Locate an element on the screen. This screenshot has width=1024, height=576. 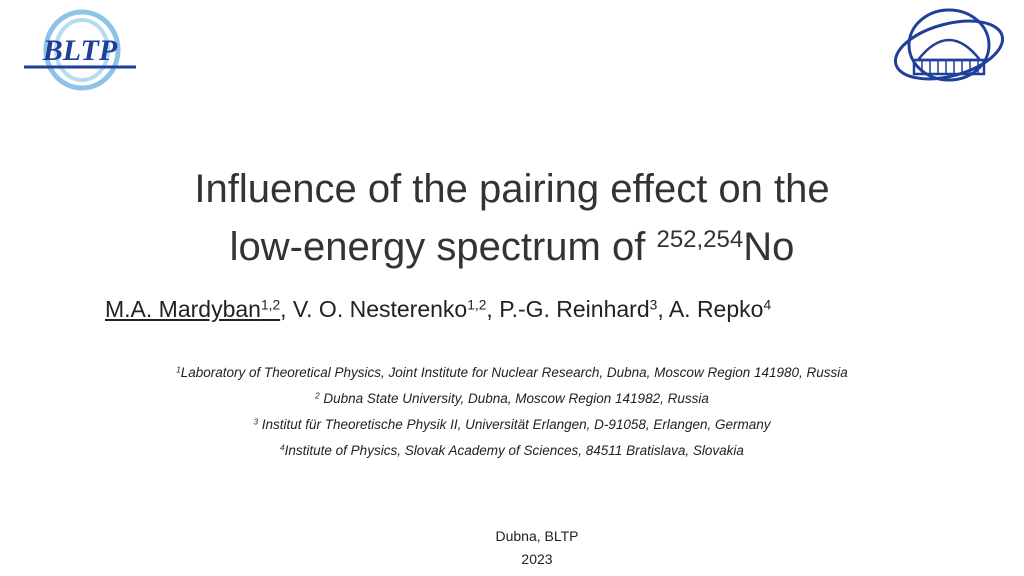
author: P.-G. Reinhard3 is located at coordinates (578, 309).